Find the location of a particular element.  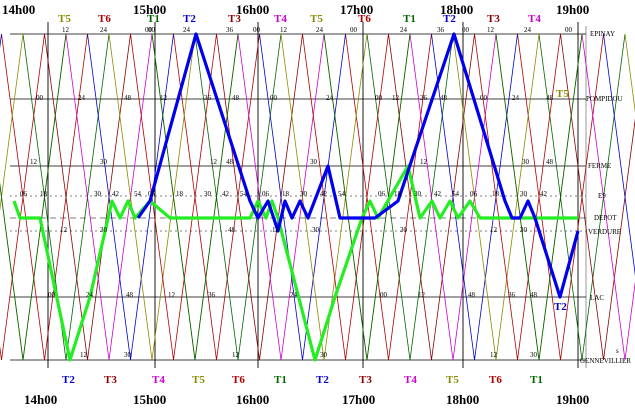

station-label-pompidou: POMPIDOU is located at coordinates (604, 99).